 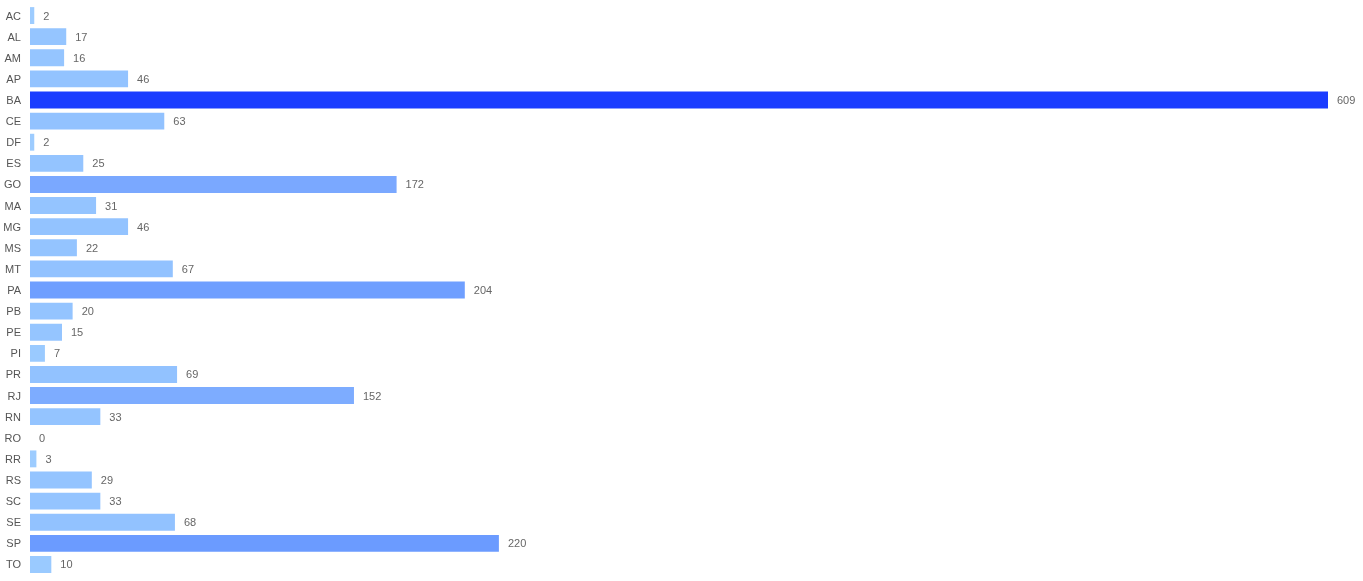 I want to click on y-tick-label: AL, so click(x=14, y=36).